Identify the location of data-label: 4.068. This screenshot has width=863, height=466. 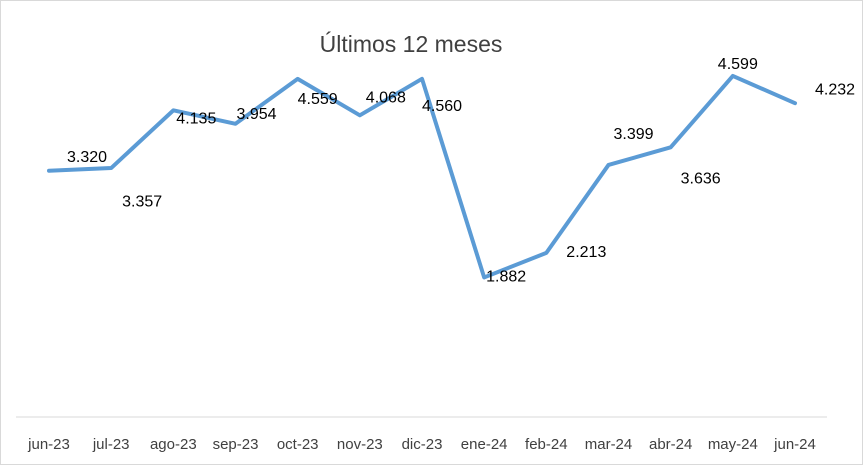
(386, 98).